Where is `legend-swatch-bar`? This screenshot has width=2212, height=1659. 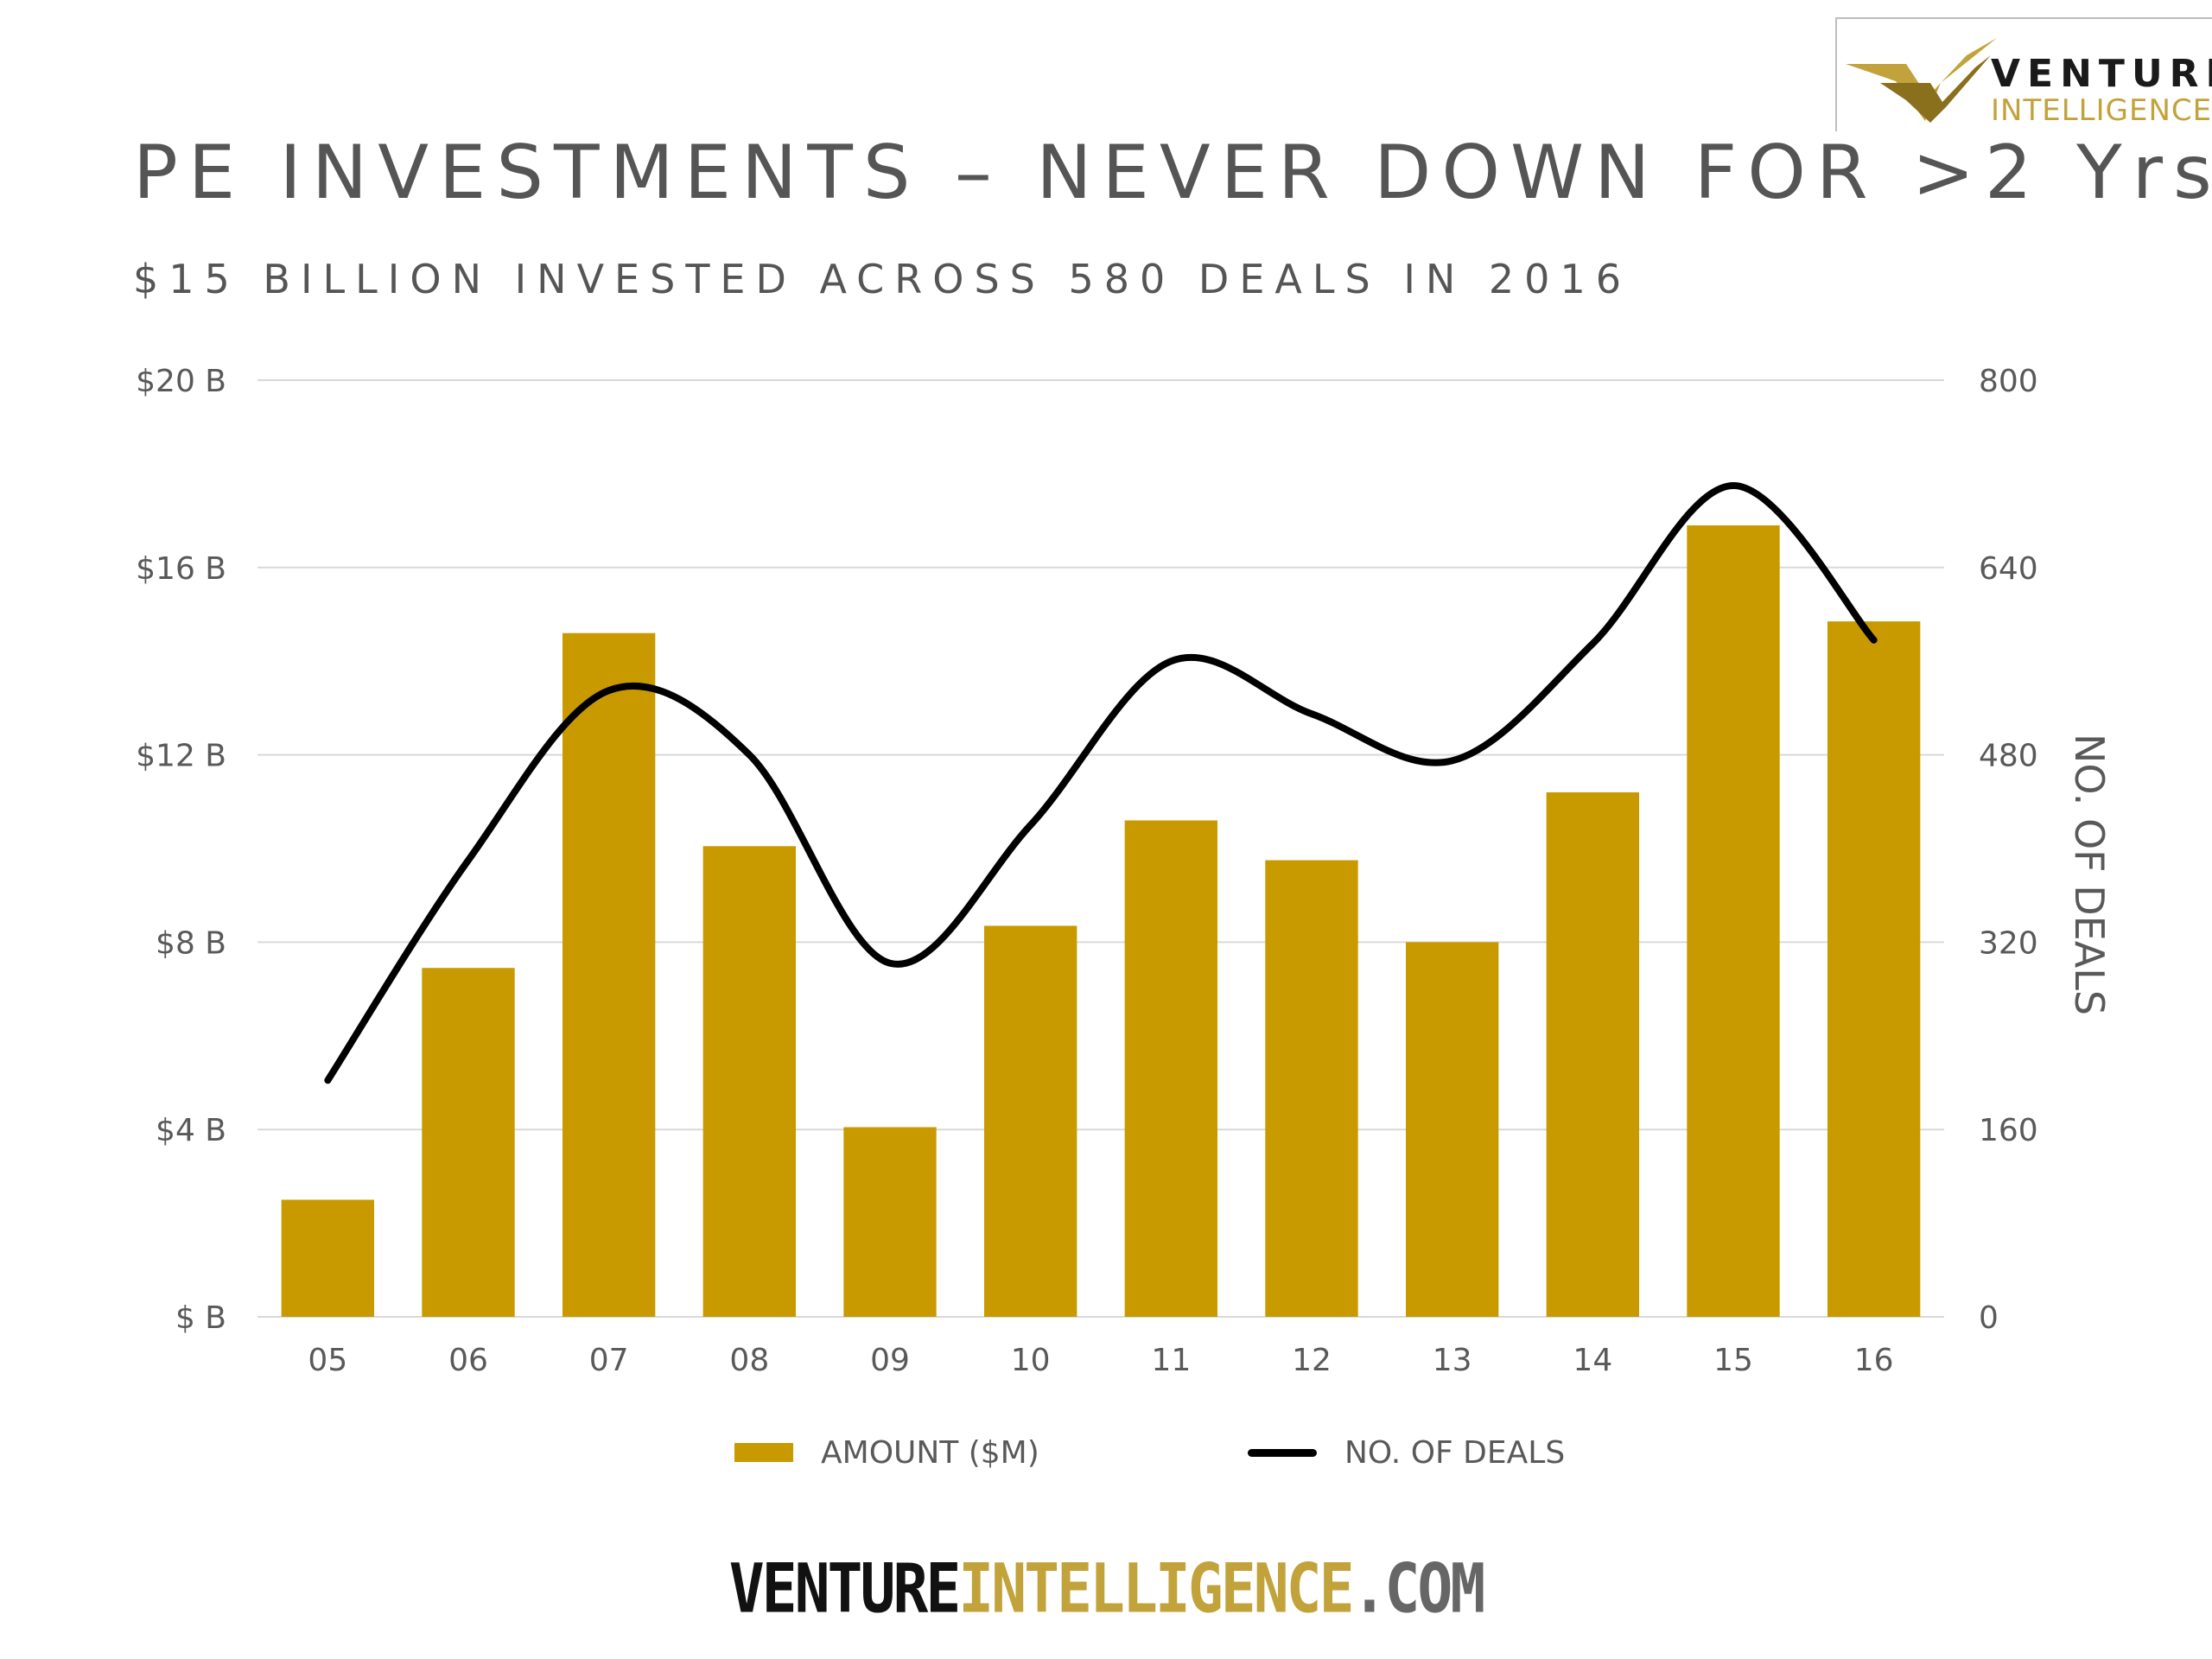 legend-swatch-bar is located at coordinates (763, 1452).